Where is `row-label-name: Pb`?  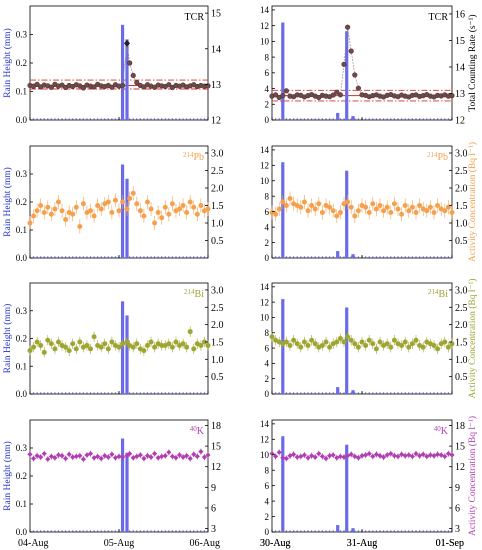 row-label-name: Pb is located at coordinates (442, 157).